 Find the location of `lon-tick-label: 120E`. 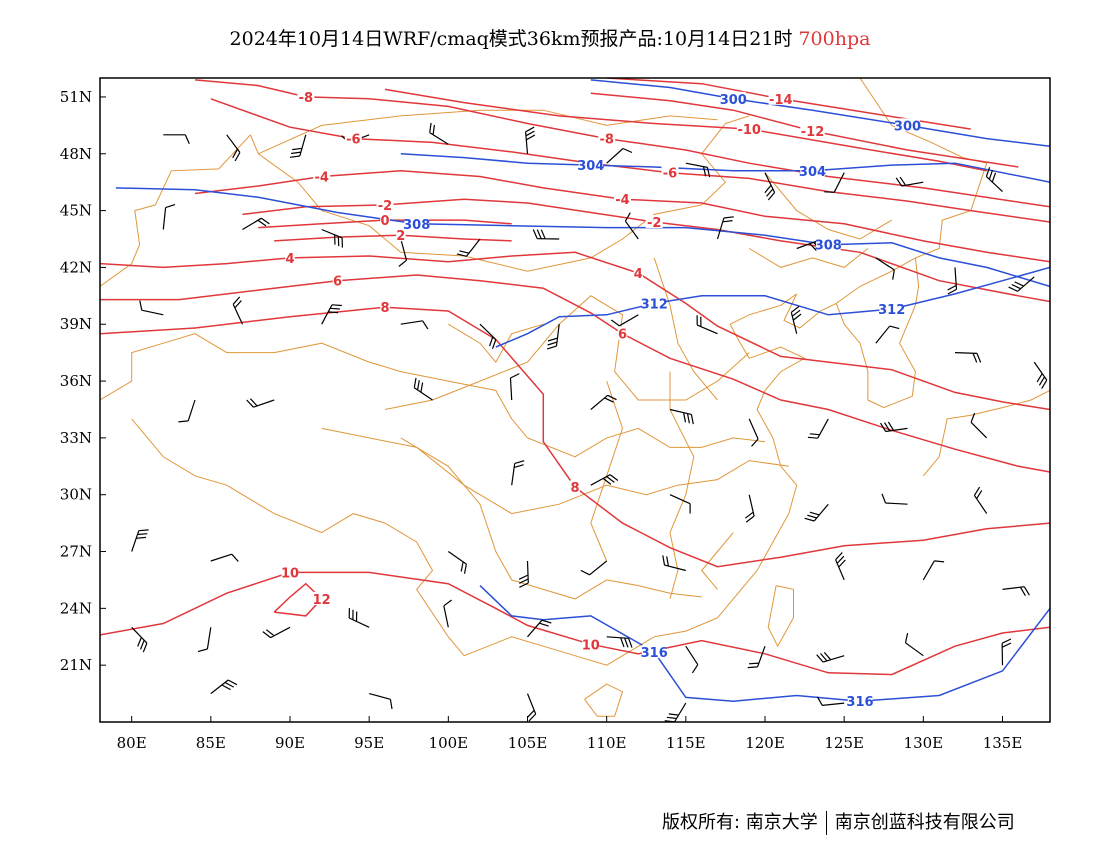

lon-tick-label: 120E is located at coordinates (765, 743).